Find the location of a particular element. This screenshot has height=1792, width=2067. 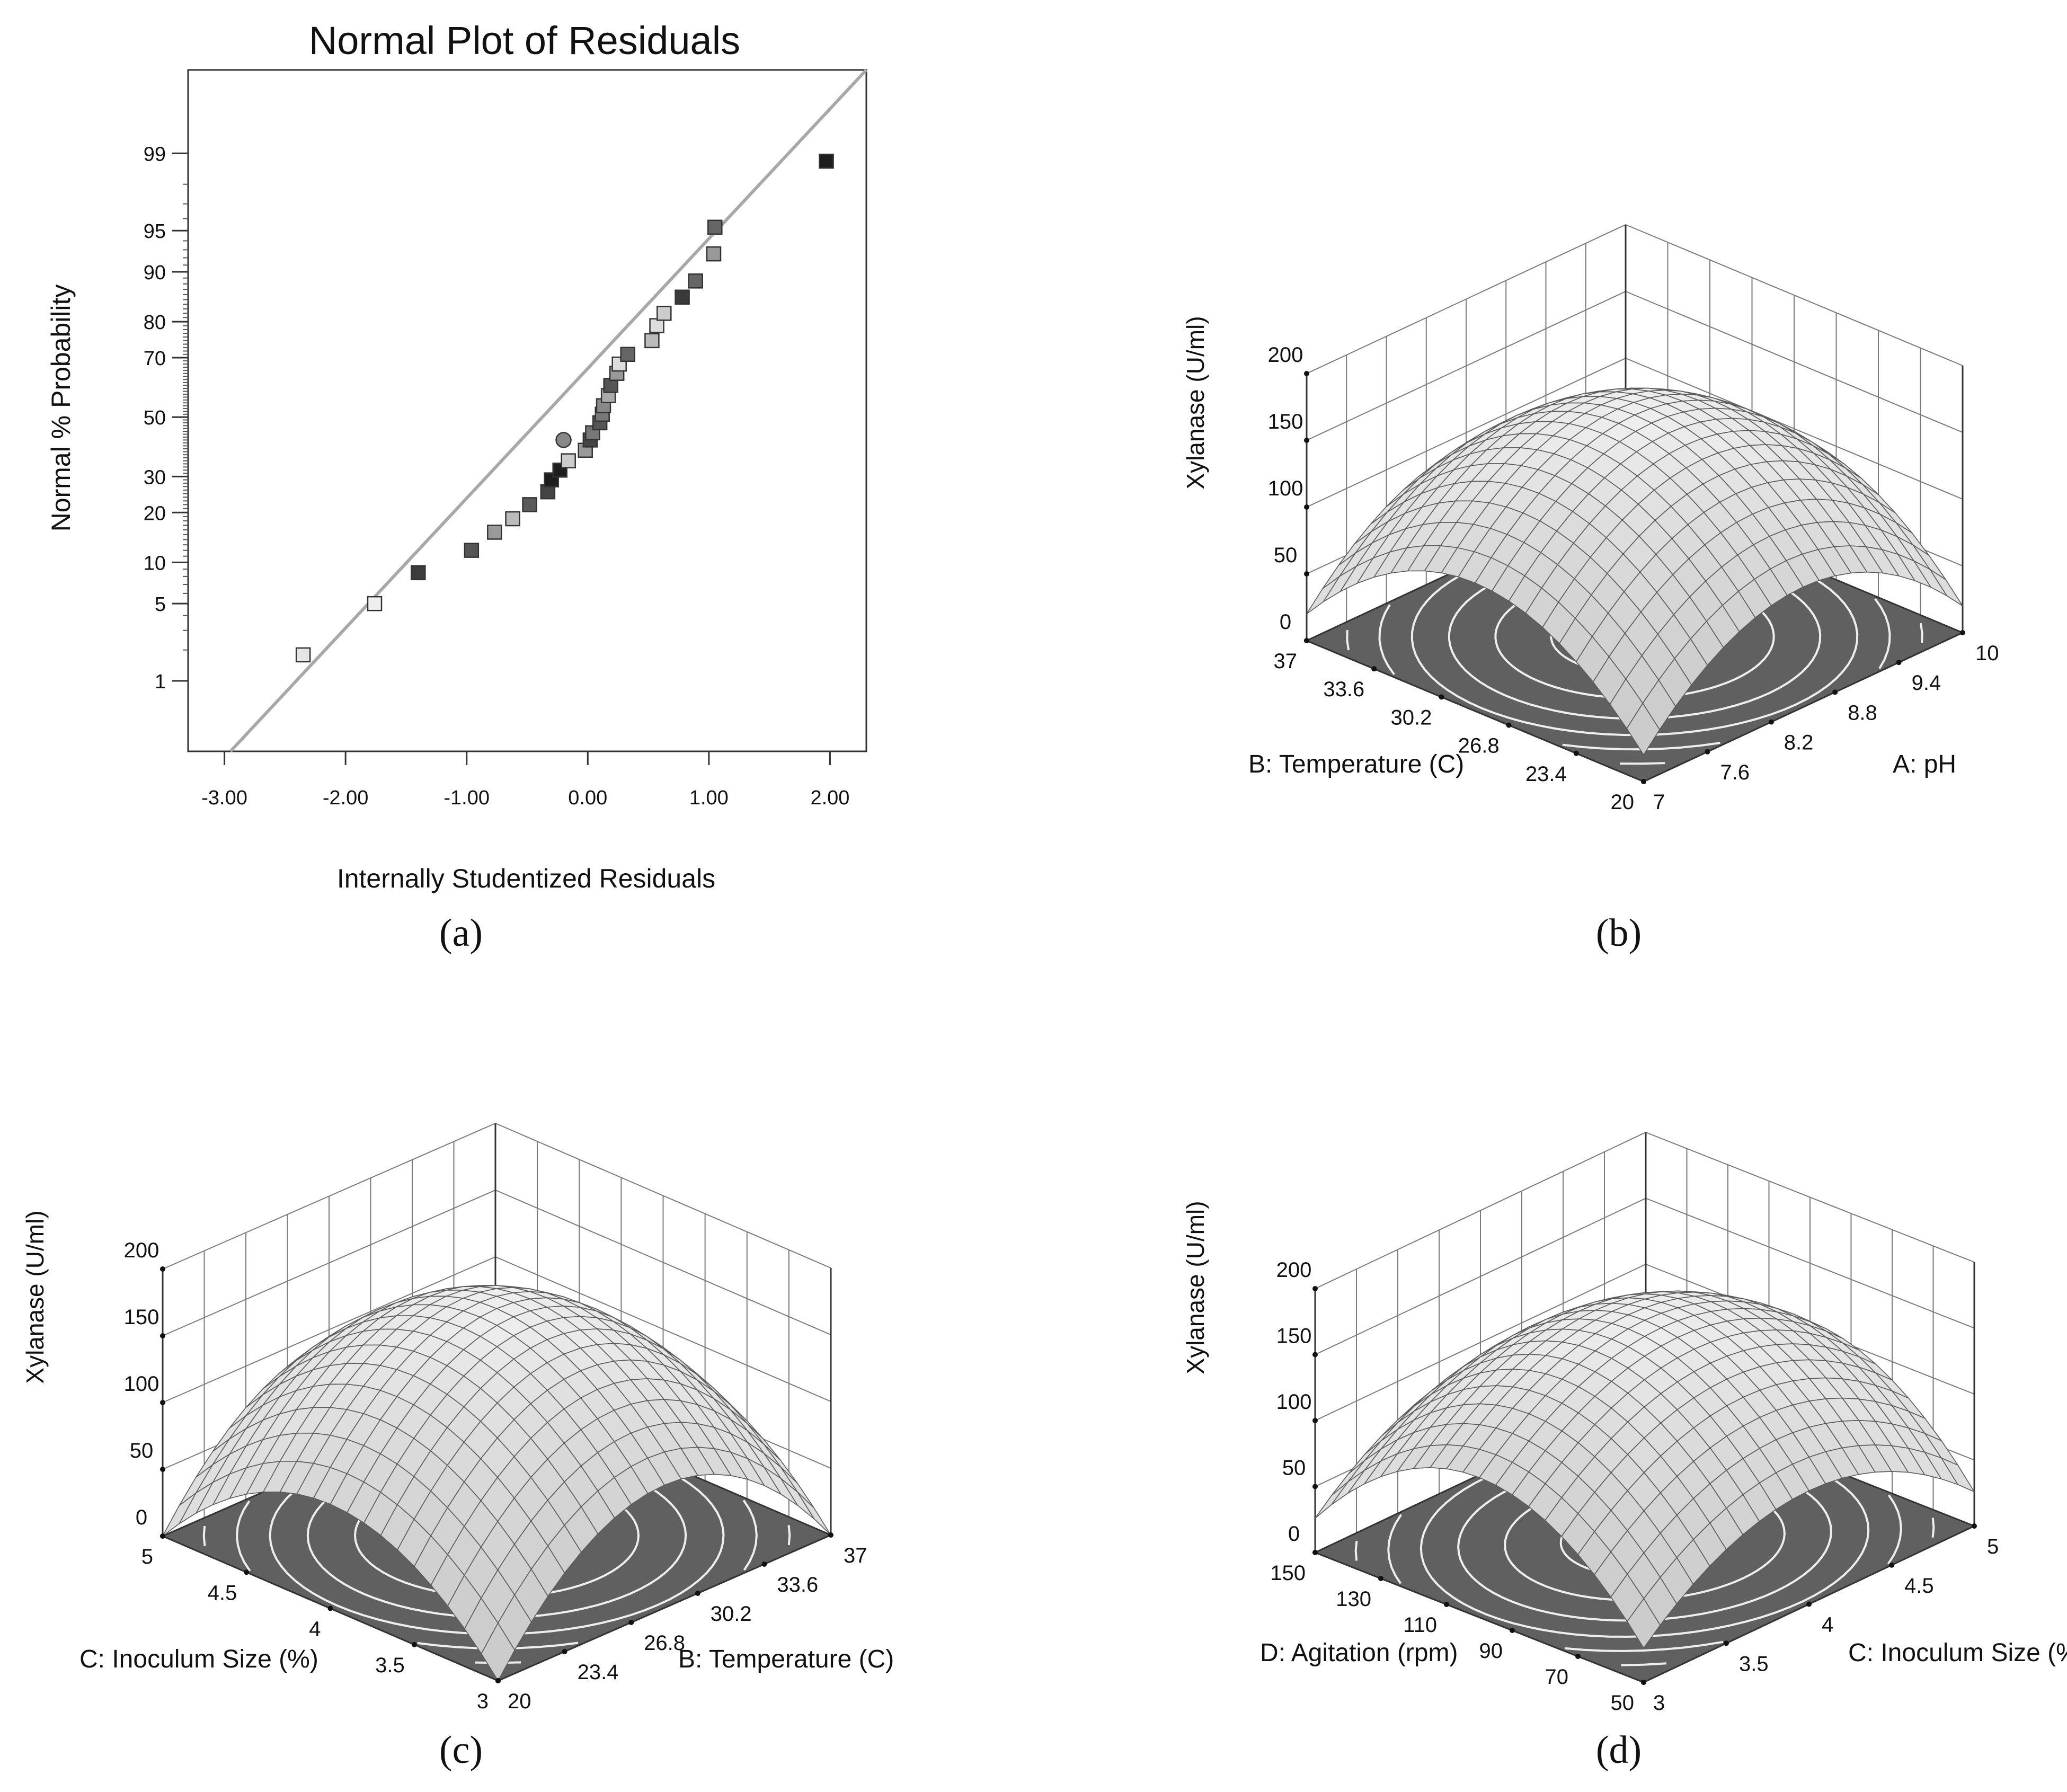

left-axis-label: B: Temperature (C) is located at coordinates (1356, 764).